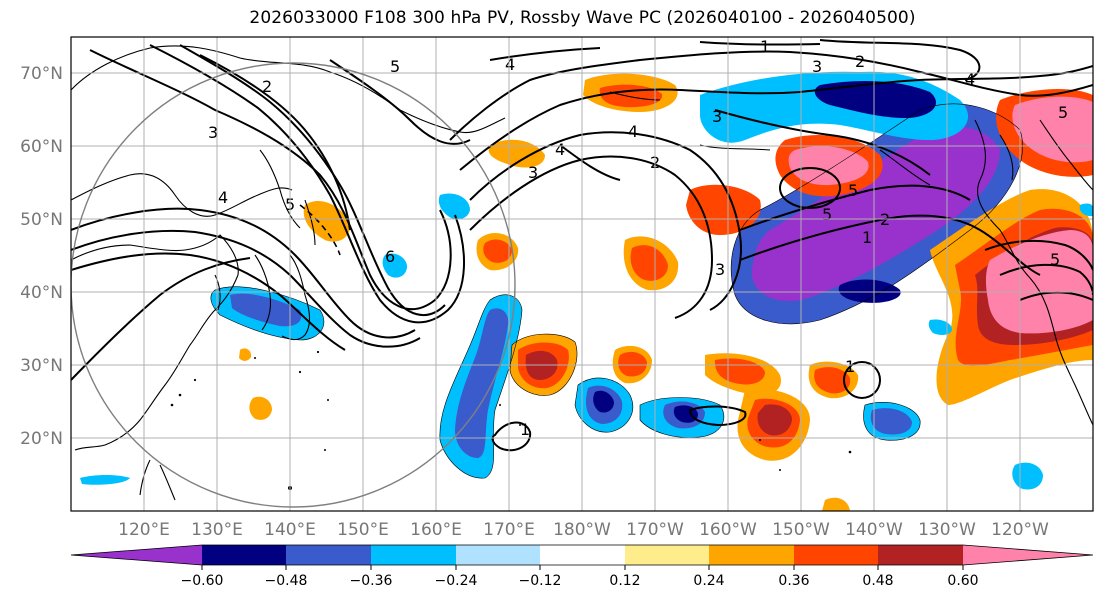 This screenshot has height=604, width=1105. I want to click on lat-label: 30°N, so click(41, 366).